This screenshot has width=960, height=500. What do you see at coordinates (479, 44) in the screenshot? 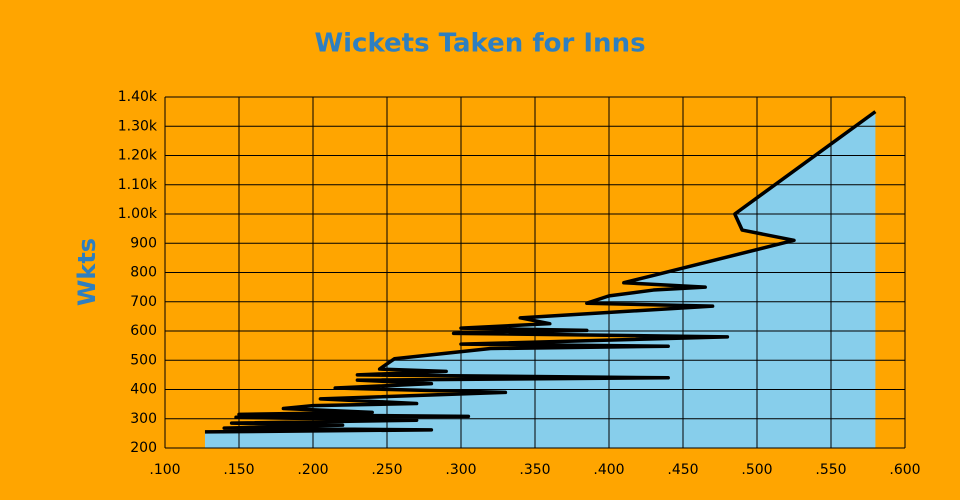
I see `chart-title: Wickets Taken for Inns` at bounding box center [479, 44].